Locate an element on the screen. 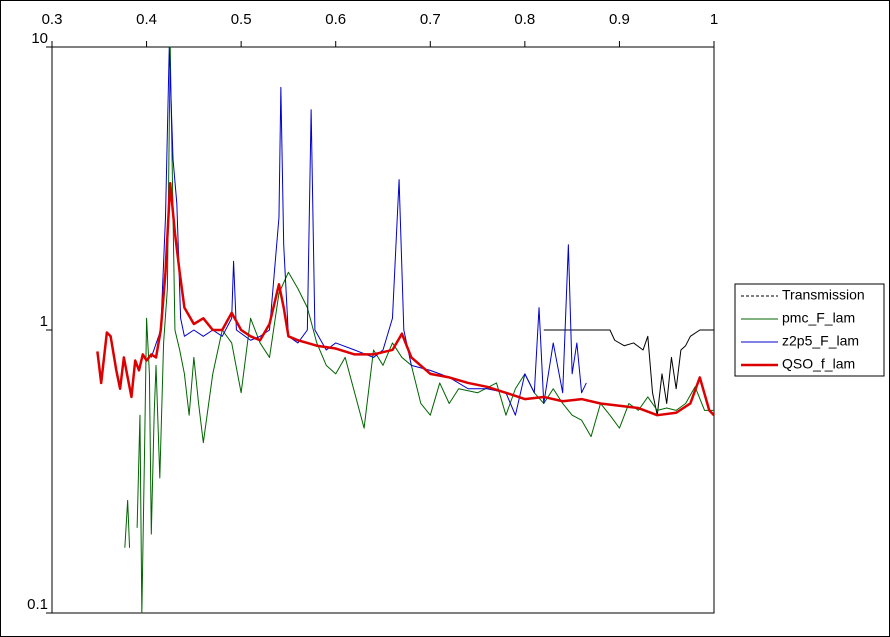 The height and width of the screenshot is (637, 890). legend-label: QSO_f_lam is located at coordinates (818, 364).